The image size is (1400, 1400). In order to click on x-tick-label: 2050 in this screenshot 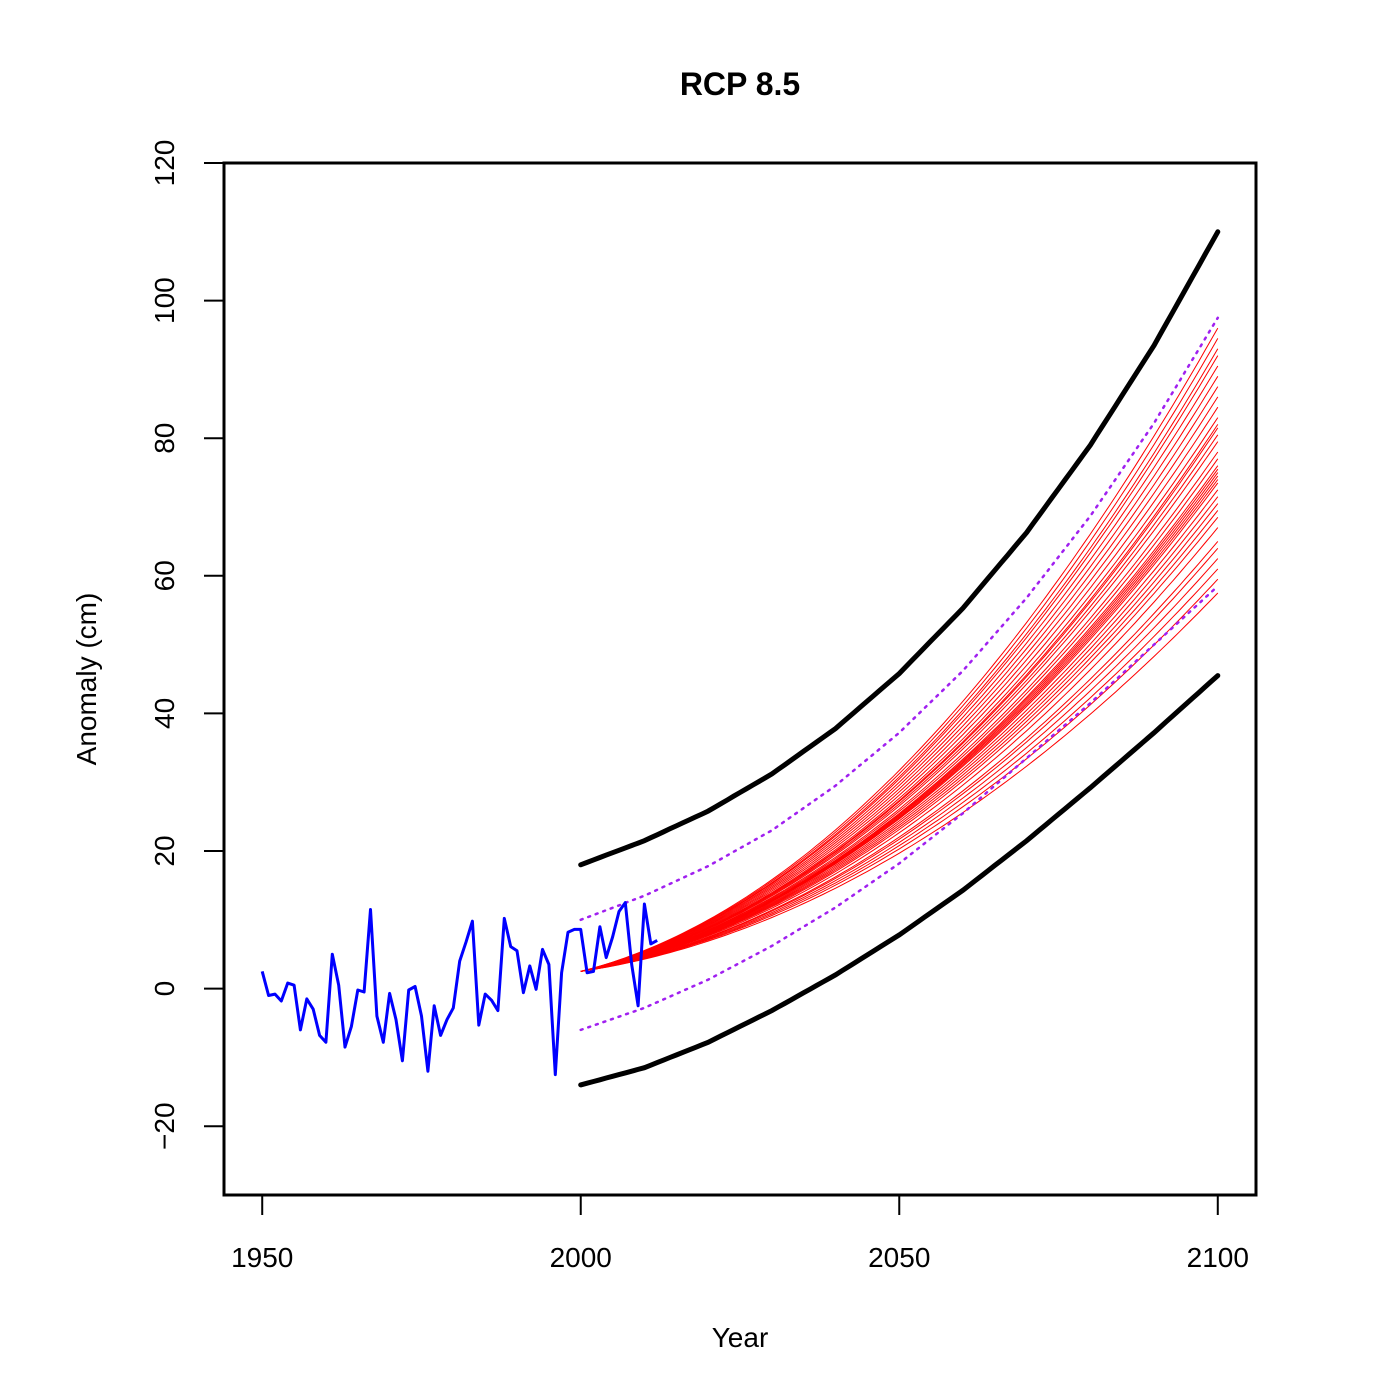, I will do `click(899, 1257)`.